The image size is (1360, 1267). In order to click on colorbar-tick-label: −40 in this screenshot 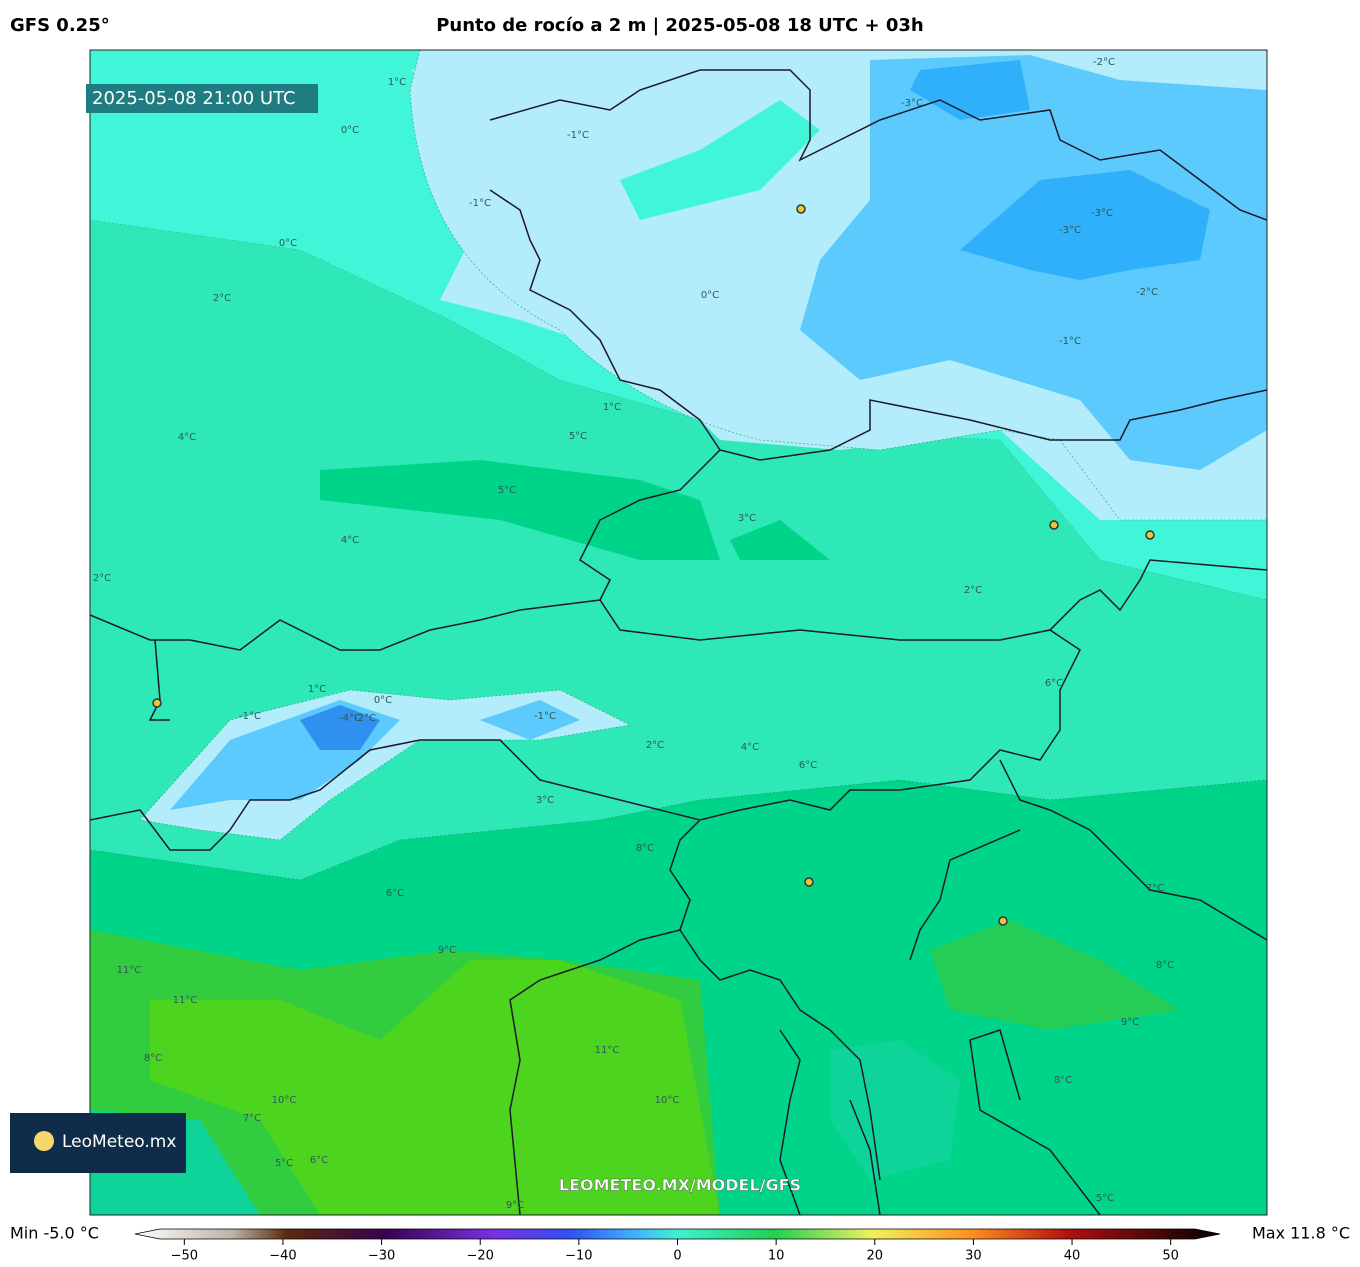, I will do `click(282, 1256)`.